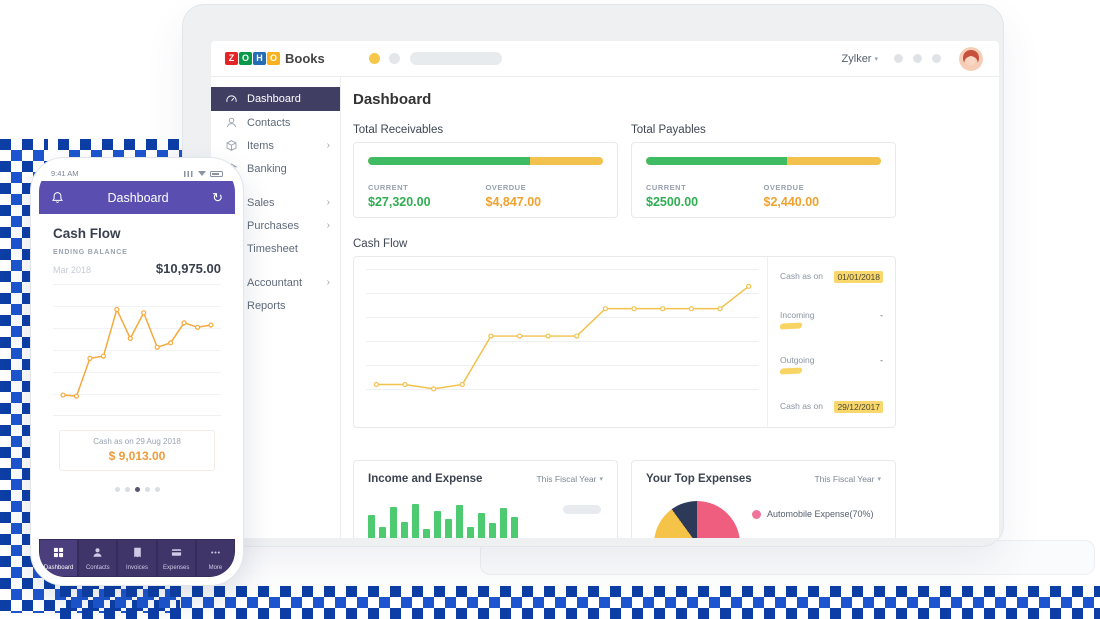 This screenshot has width=1100, height=619. Describe the element at coordinates (58, 554) in the screenshot. I see `grid-icon` at that location.